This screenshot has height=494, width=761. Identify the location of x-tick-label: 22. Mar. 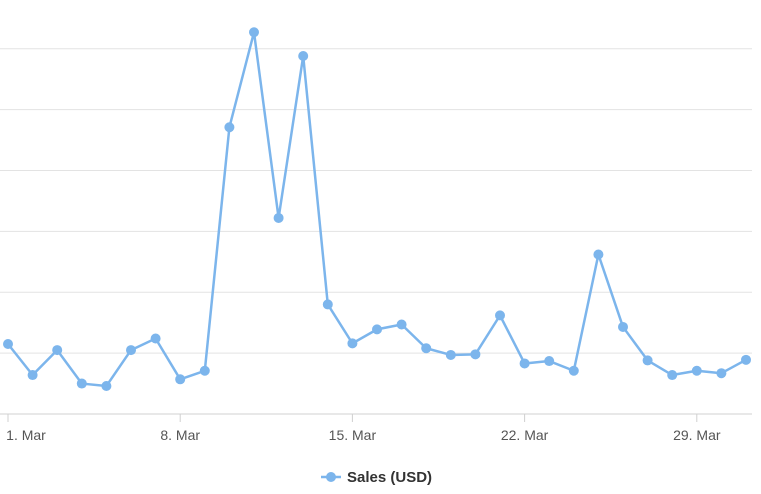
(525, 435).